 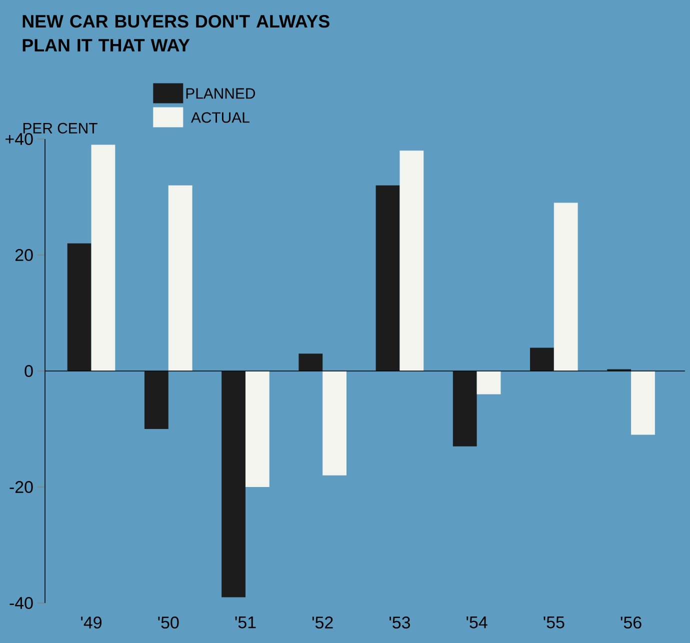 What do you see at coordinates (631, 622) in the screenshot?
I see `x-tick-label: '56` at bounding box center [631, 622].